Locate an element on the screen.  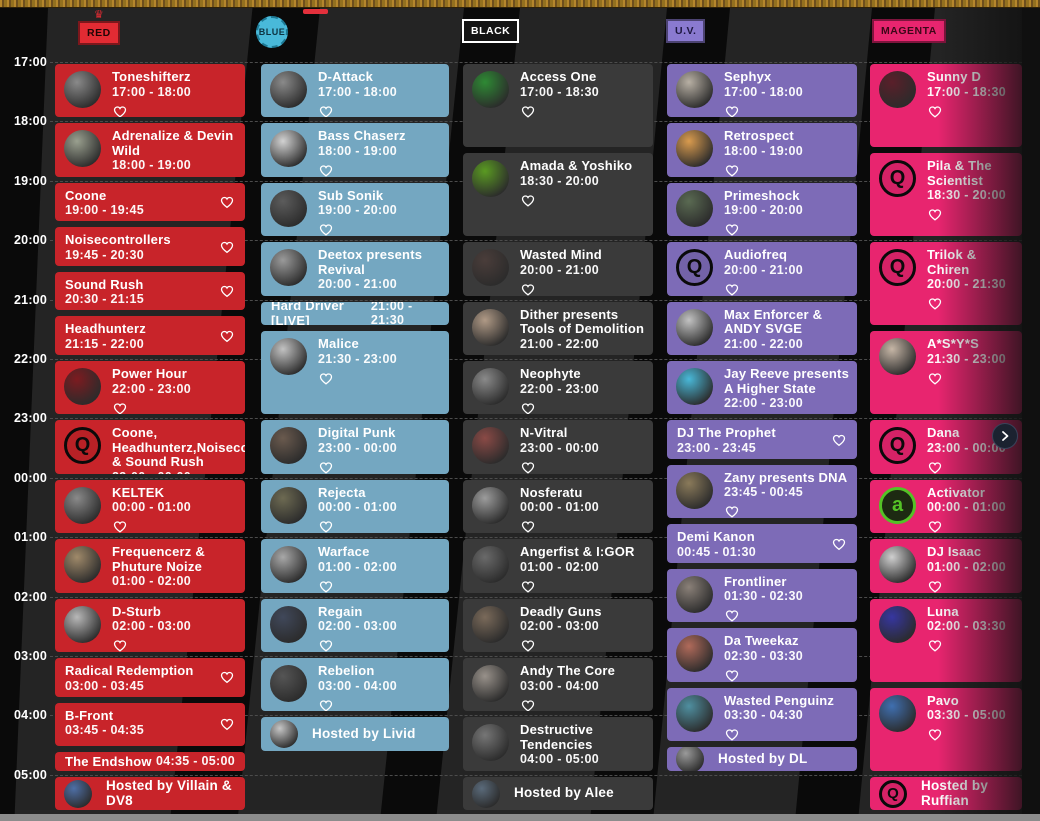
event-card: Adrenalize & Devin Wild 18:00 - 19:00 is located at coordinates (150, 150).